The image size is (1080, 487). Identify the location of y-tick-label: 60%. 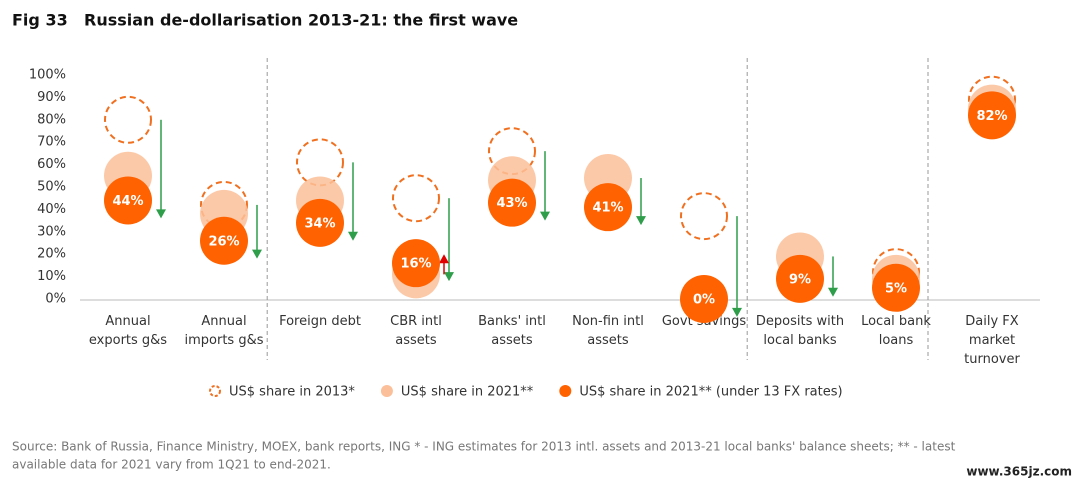
(51, 164).